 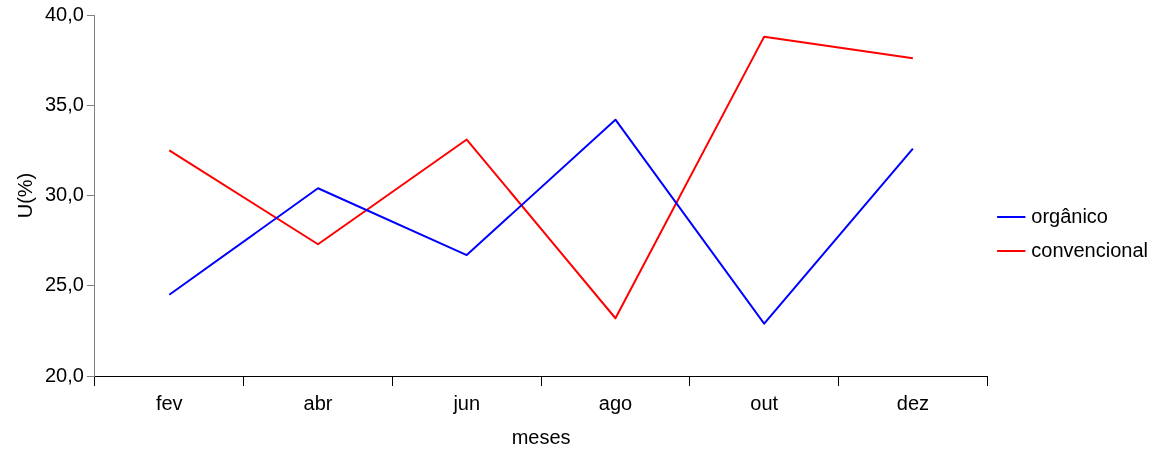 What do you see at coordinates (64, 194) in the screenshot?
I see `y-tick-label: 30,0` at bounding box center [64, 194].